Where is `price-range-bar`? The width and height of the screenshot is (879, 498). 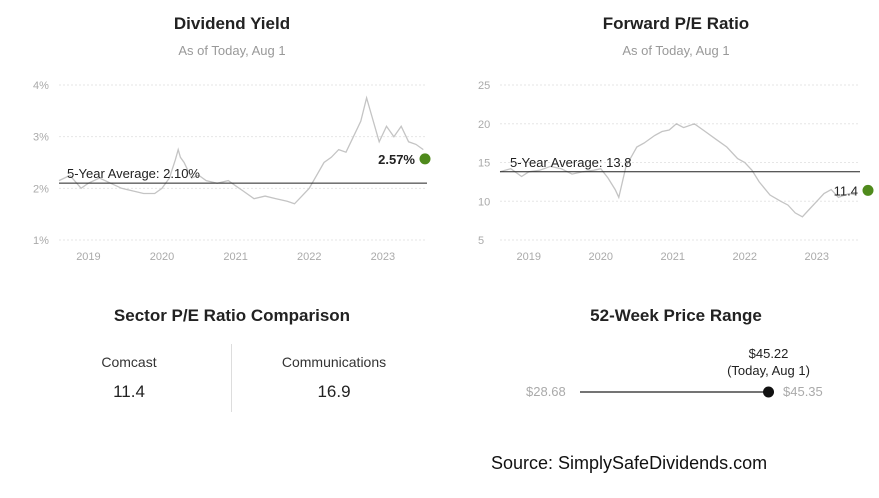
price-range-bar is located at coordinates (677, 392).